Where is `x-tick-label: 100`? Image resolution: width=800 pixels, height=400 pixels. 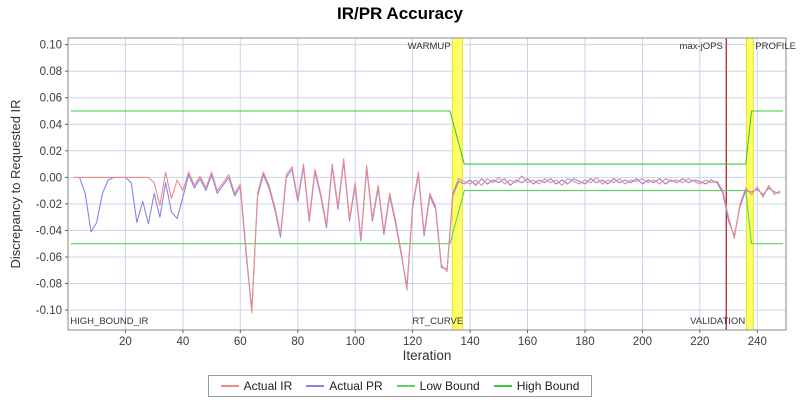 x-tick-label: 100 is located at coordinates (355, 342).